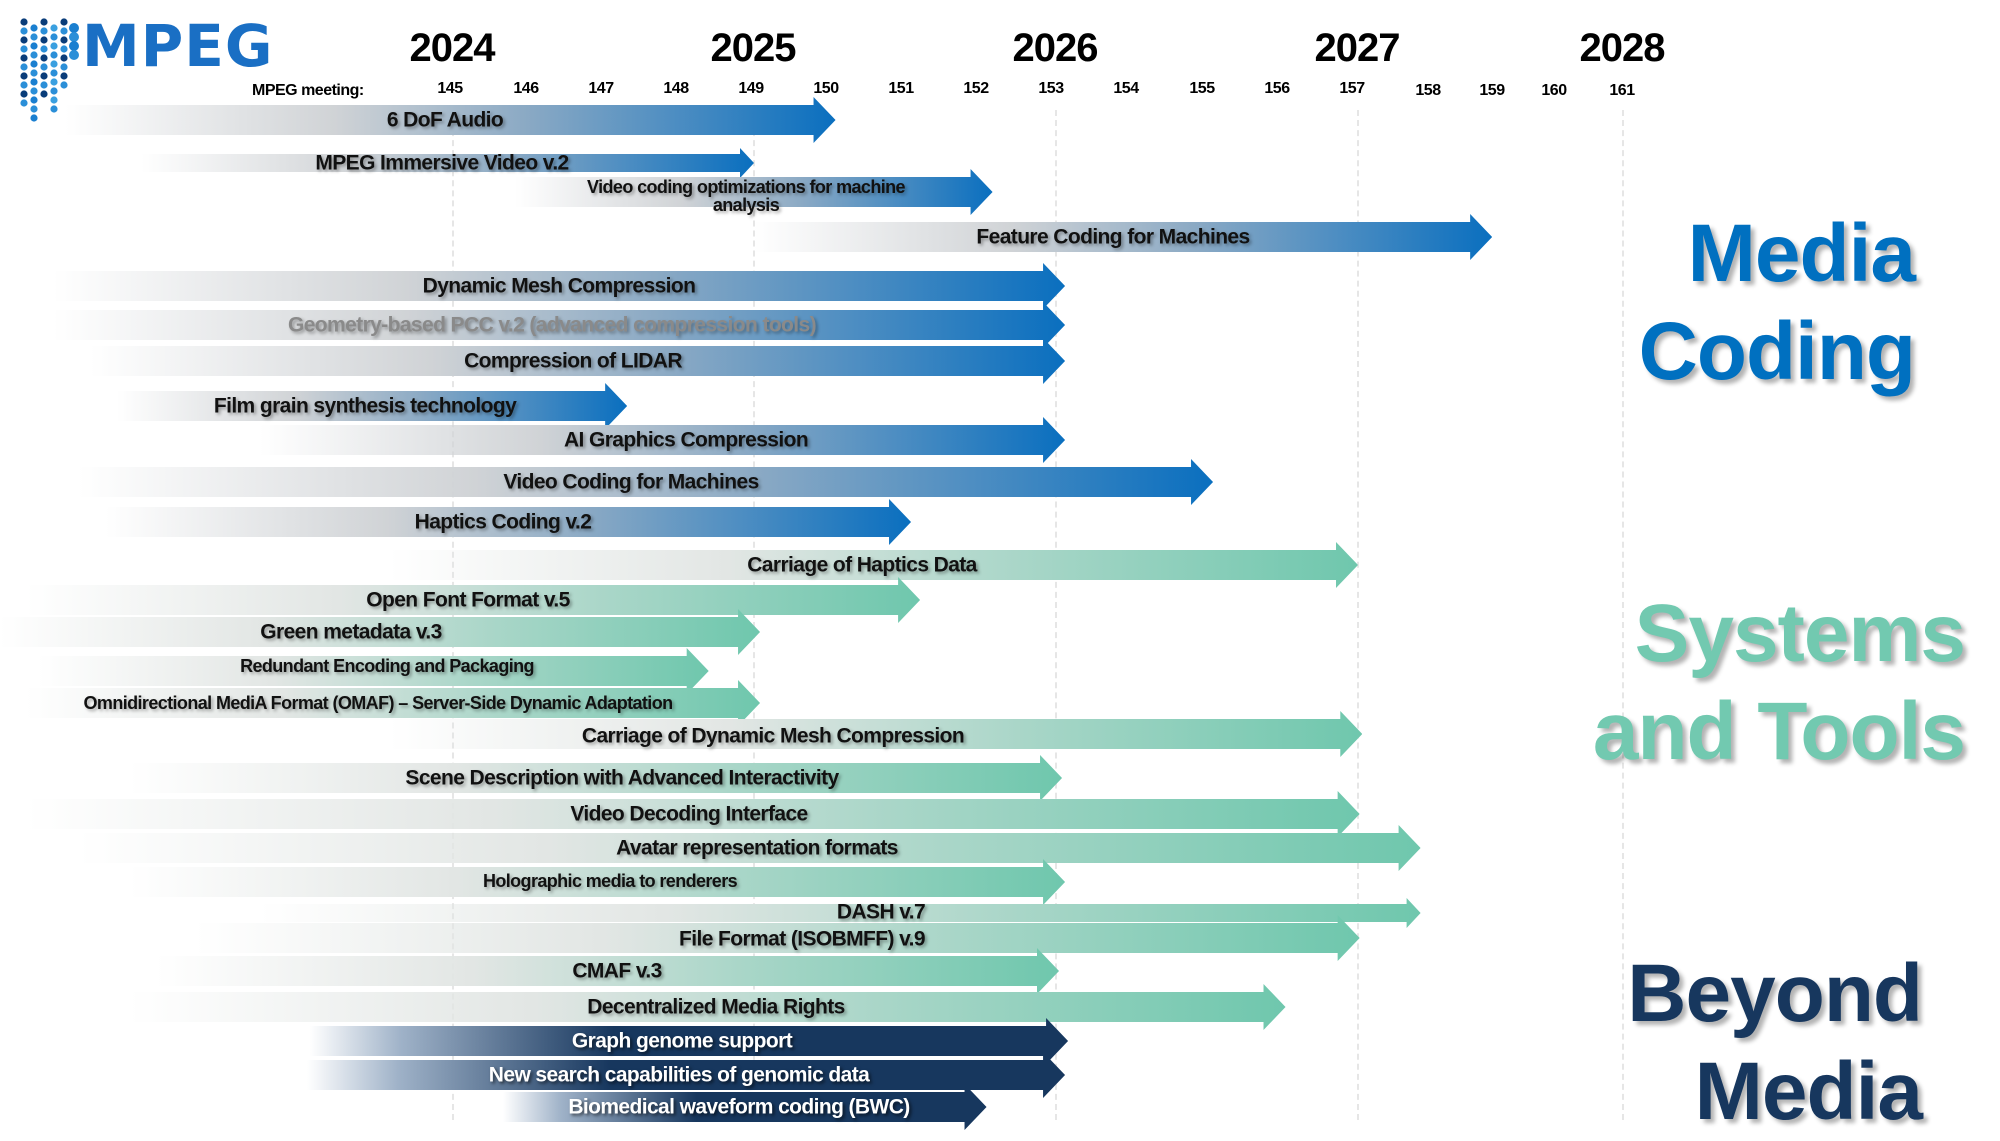 The image size is (2000, 1141). What do you see at coordinates (1622, 90) in the screenshot?
I see `meeting-label: 161` at bounding box center [1622, 90].